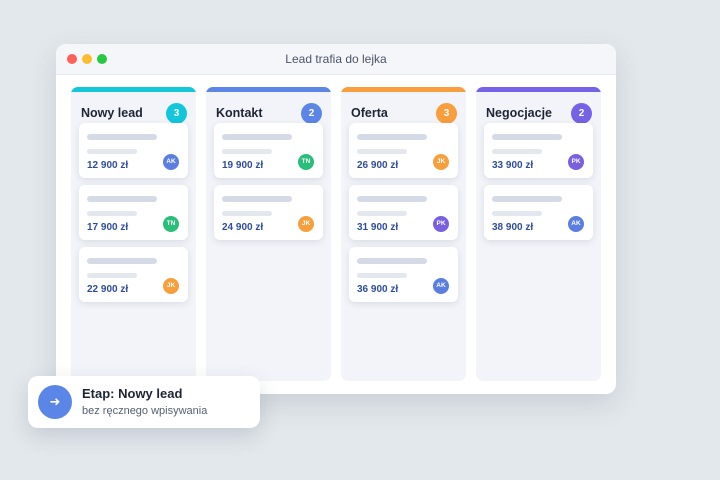  I want to click on window-title: Lead trafia do lejka, so click(336, 59).